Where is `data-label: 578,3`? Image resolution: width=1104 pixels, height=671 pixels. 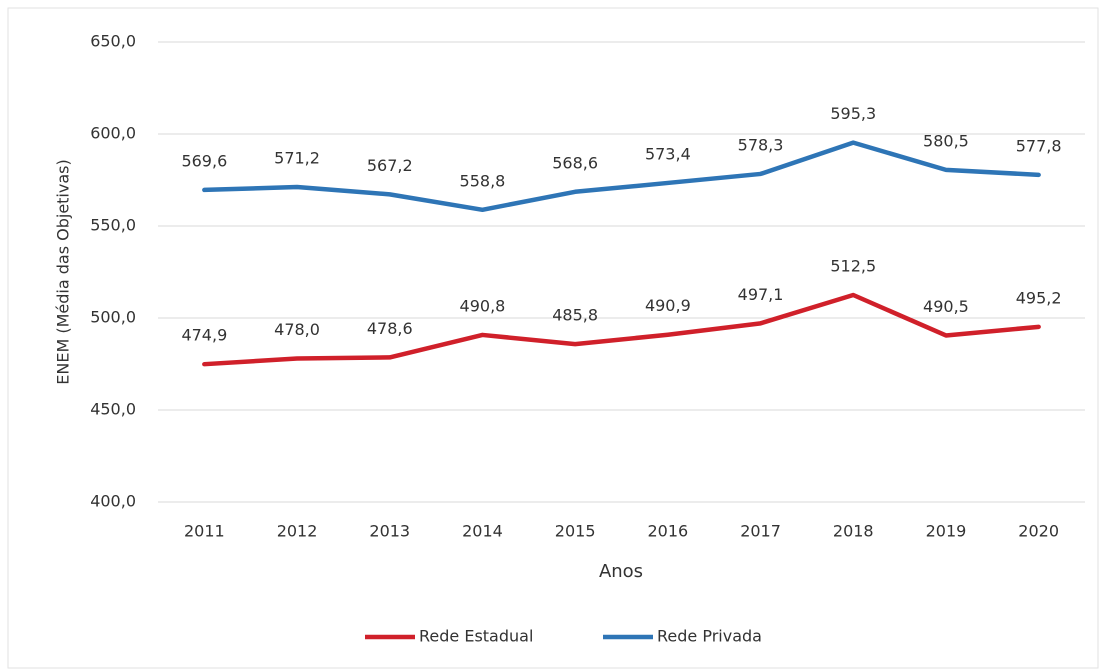 data-label: 578,3 is located at coordinates (761, 144).